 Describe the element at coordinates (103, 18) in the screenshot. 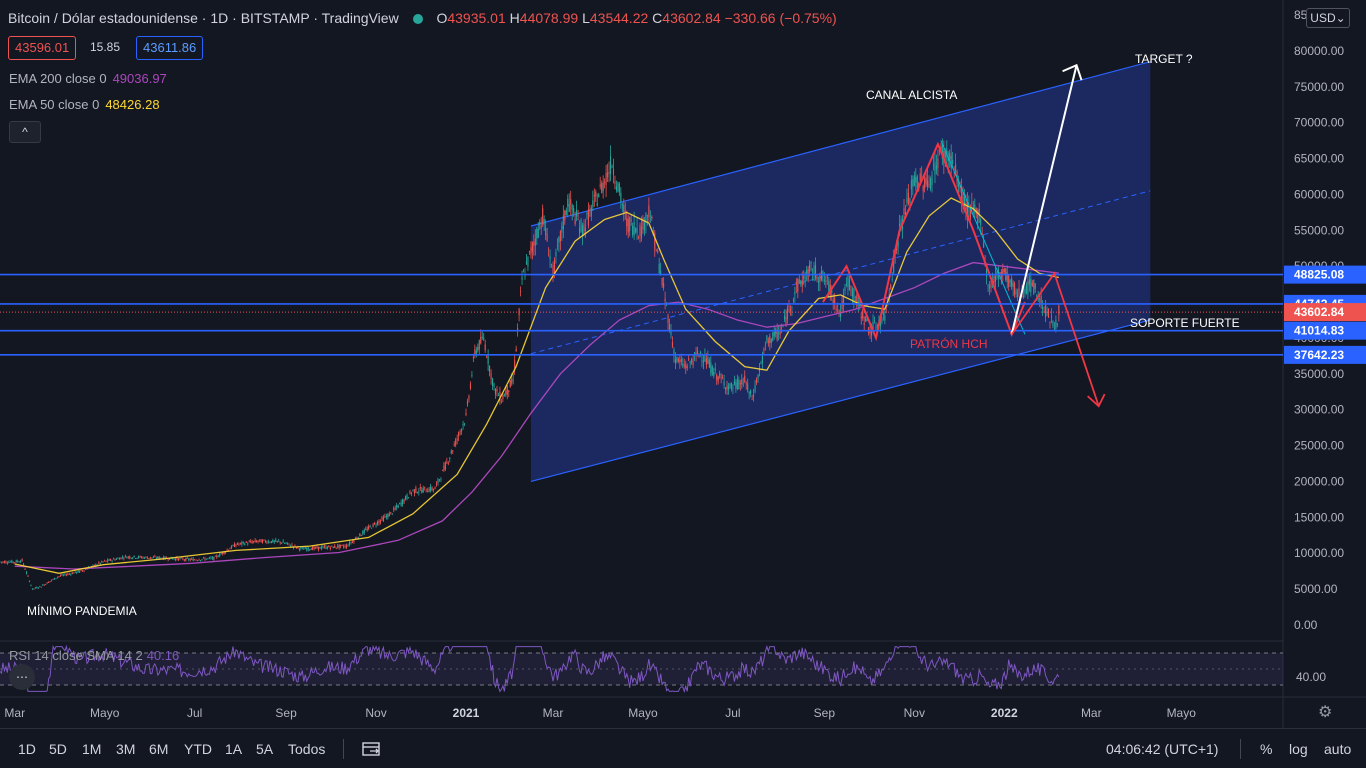

I see `symbol-name: Bitcoin / Dólar estadounidense` at that location.